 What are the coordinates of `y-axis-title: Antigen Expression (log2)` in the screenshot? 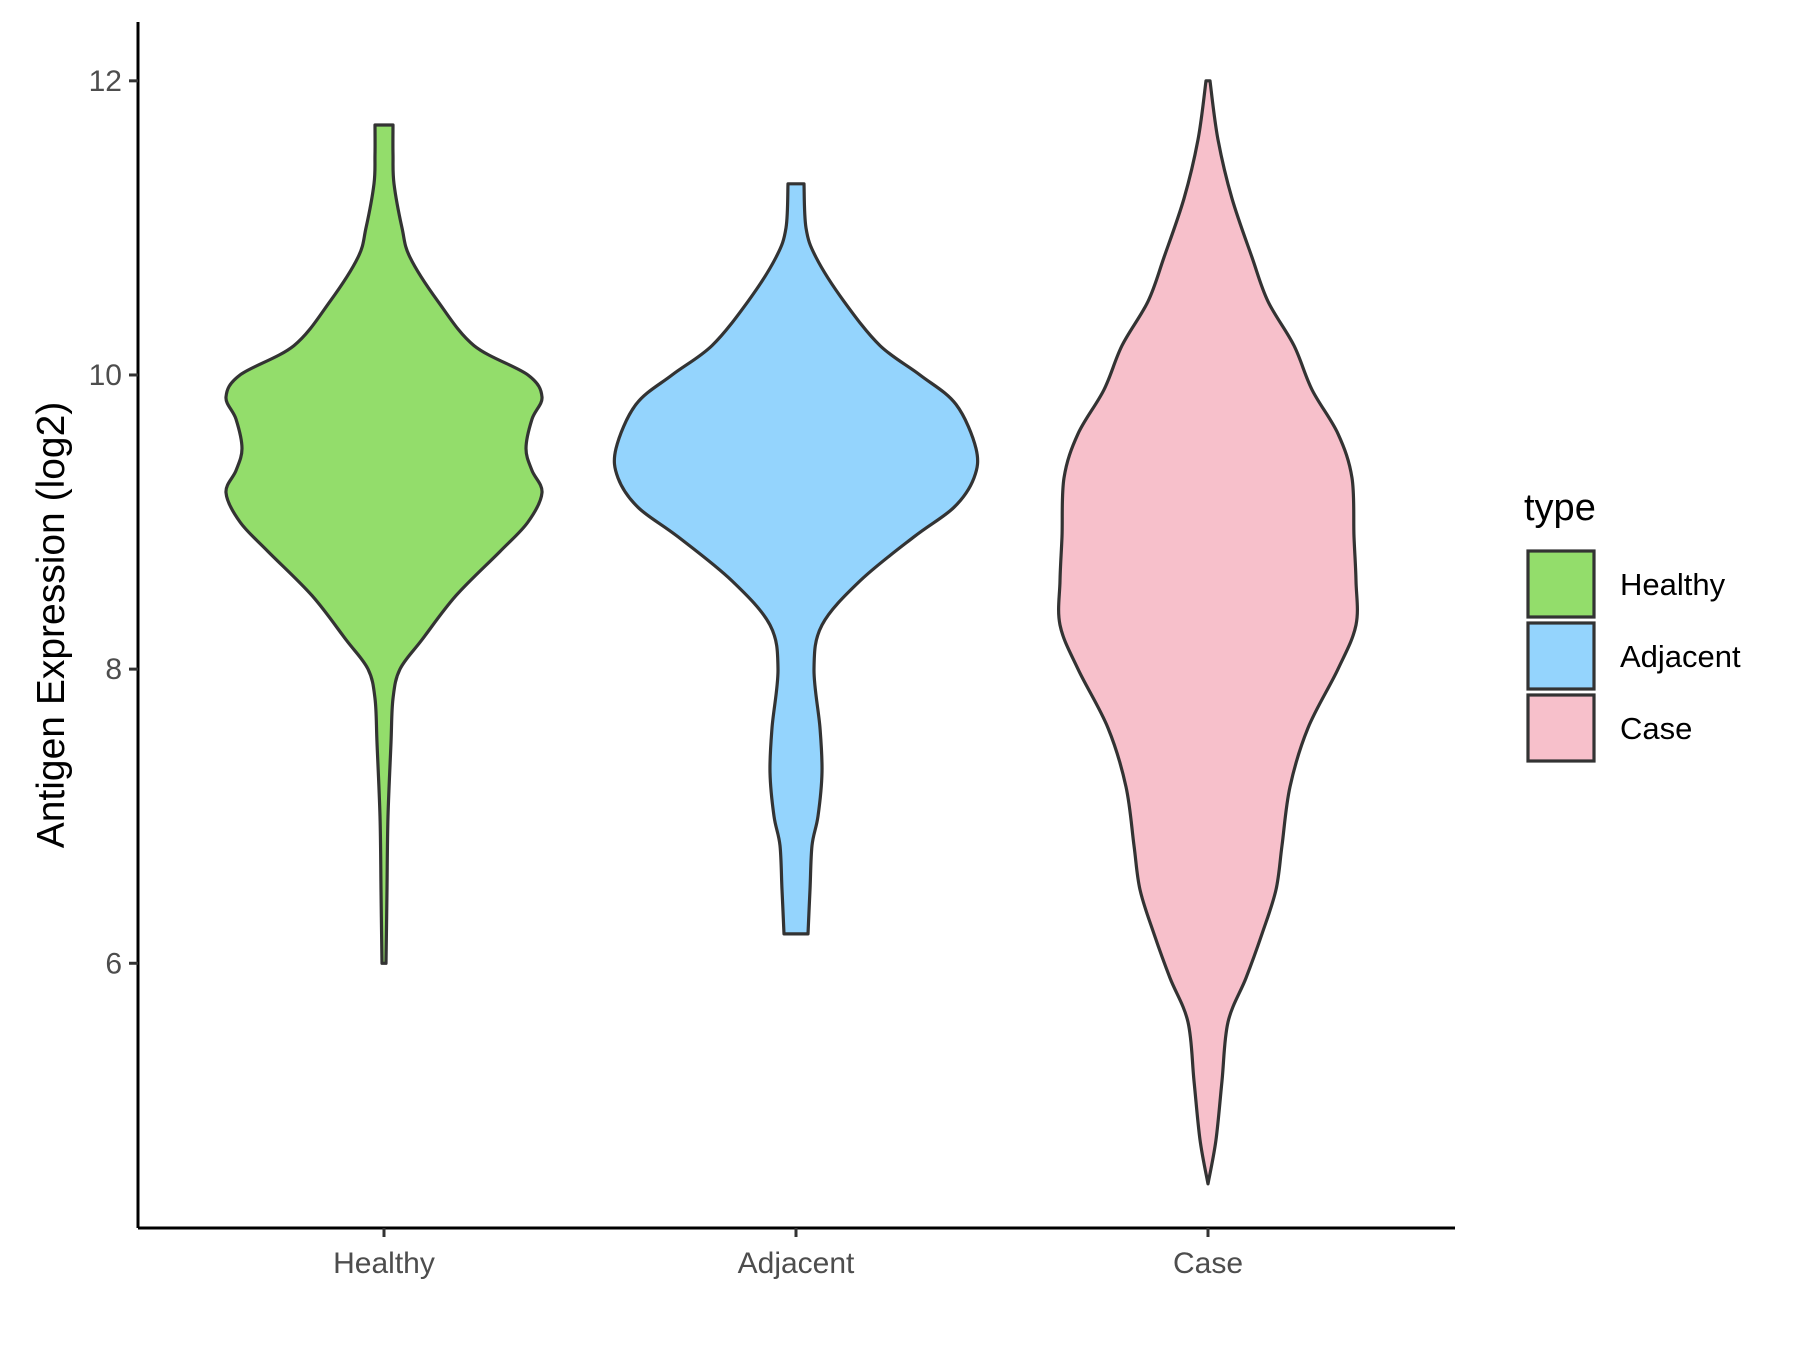 It's located at (51, 625).